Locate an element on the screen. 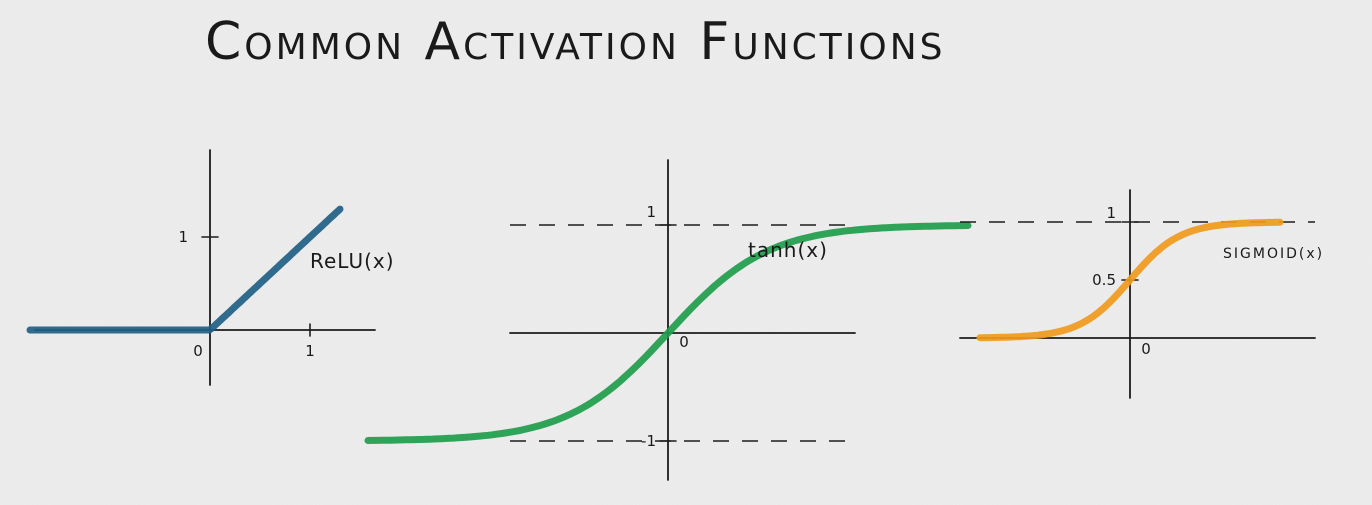 The image size is (1372, 505). x-tick-label: 1 is located at coordinates (310, 351).